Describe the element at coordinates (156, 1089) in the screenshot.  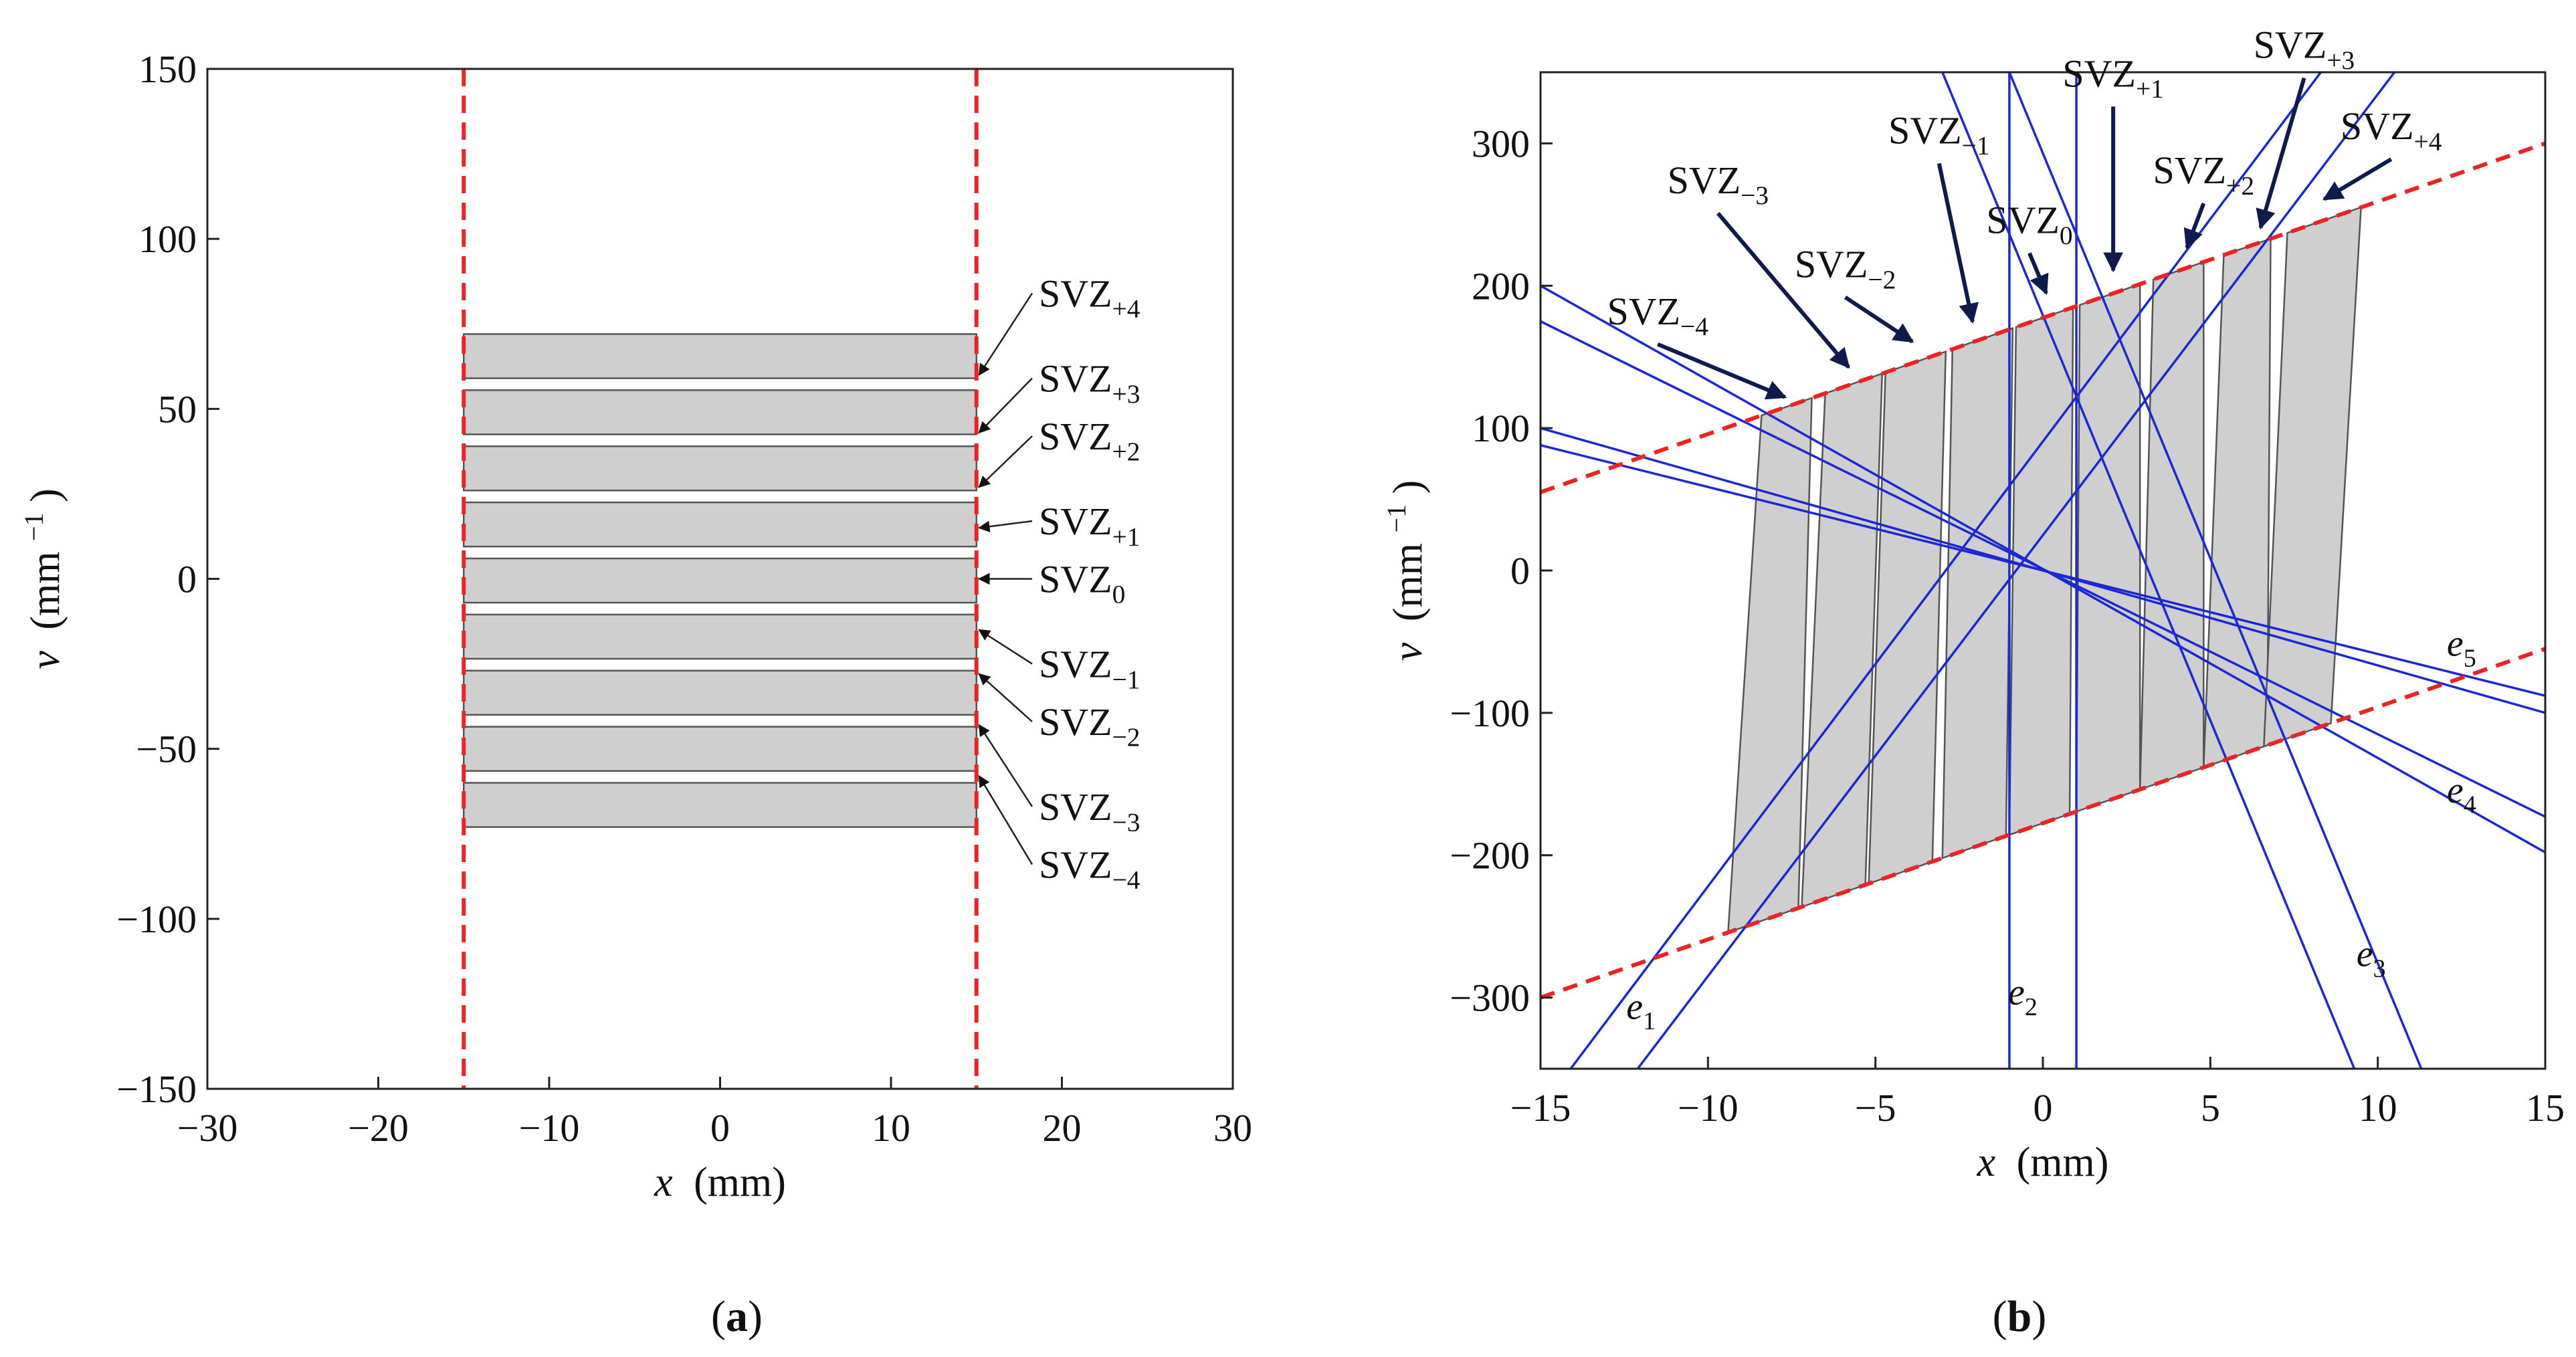
I see `panel-a-y-tick-label: −150` at that location.